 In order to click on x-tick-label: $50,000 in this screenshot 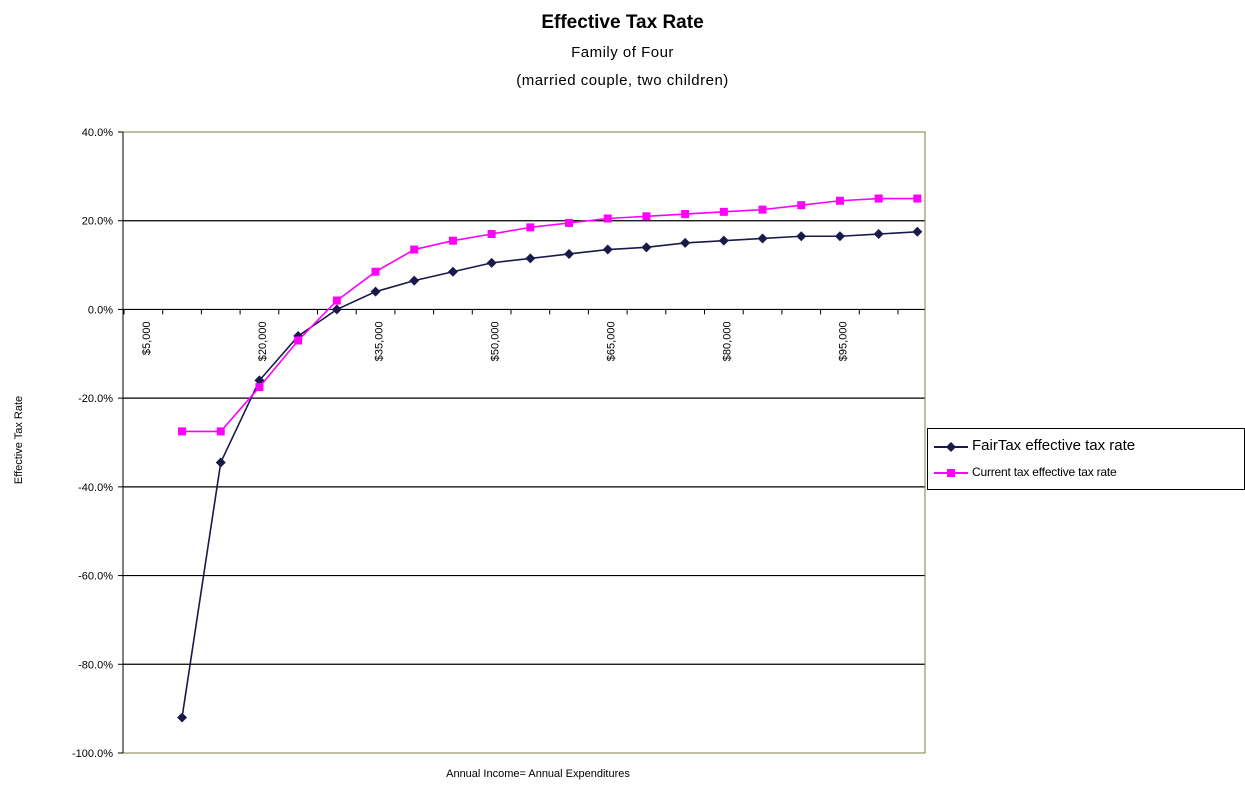, I will do `click(495, 341)`.